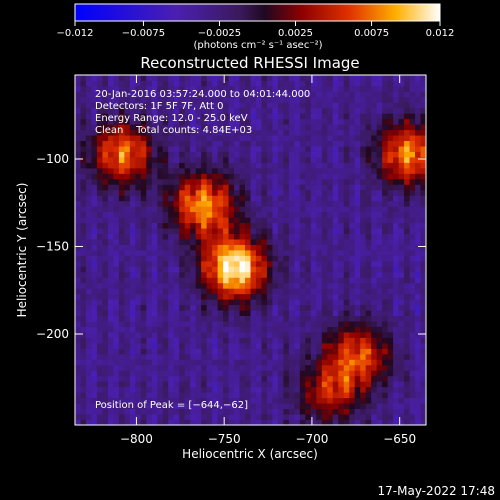  I want to click on colorbar-tick-label: 0.012, so click(440, 33).